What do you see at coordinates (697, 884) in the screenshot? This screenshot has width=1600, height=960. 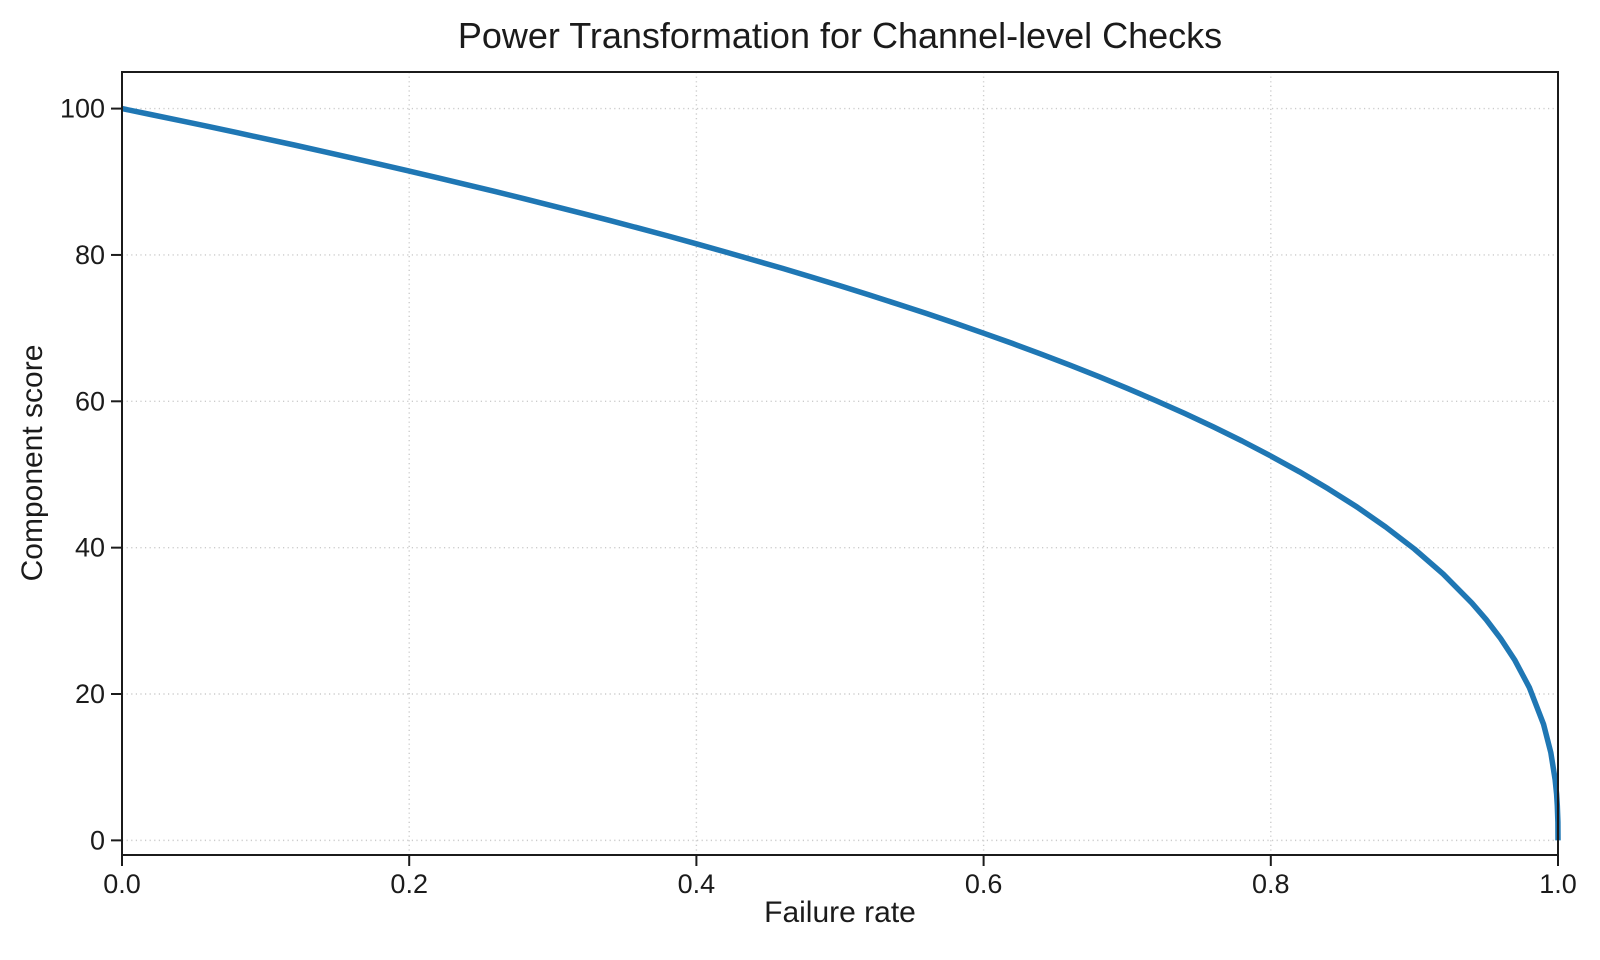 I see `x-tick-label: 0.4` at bounding box center [697, 884].